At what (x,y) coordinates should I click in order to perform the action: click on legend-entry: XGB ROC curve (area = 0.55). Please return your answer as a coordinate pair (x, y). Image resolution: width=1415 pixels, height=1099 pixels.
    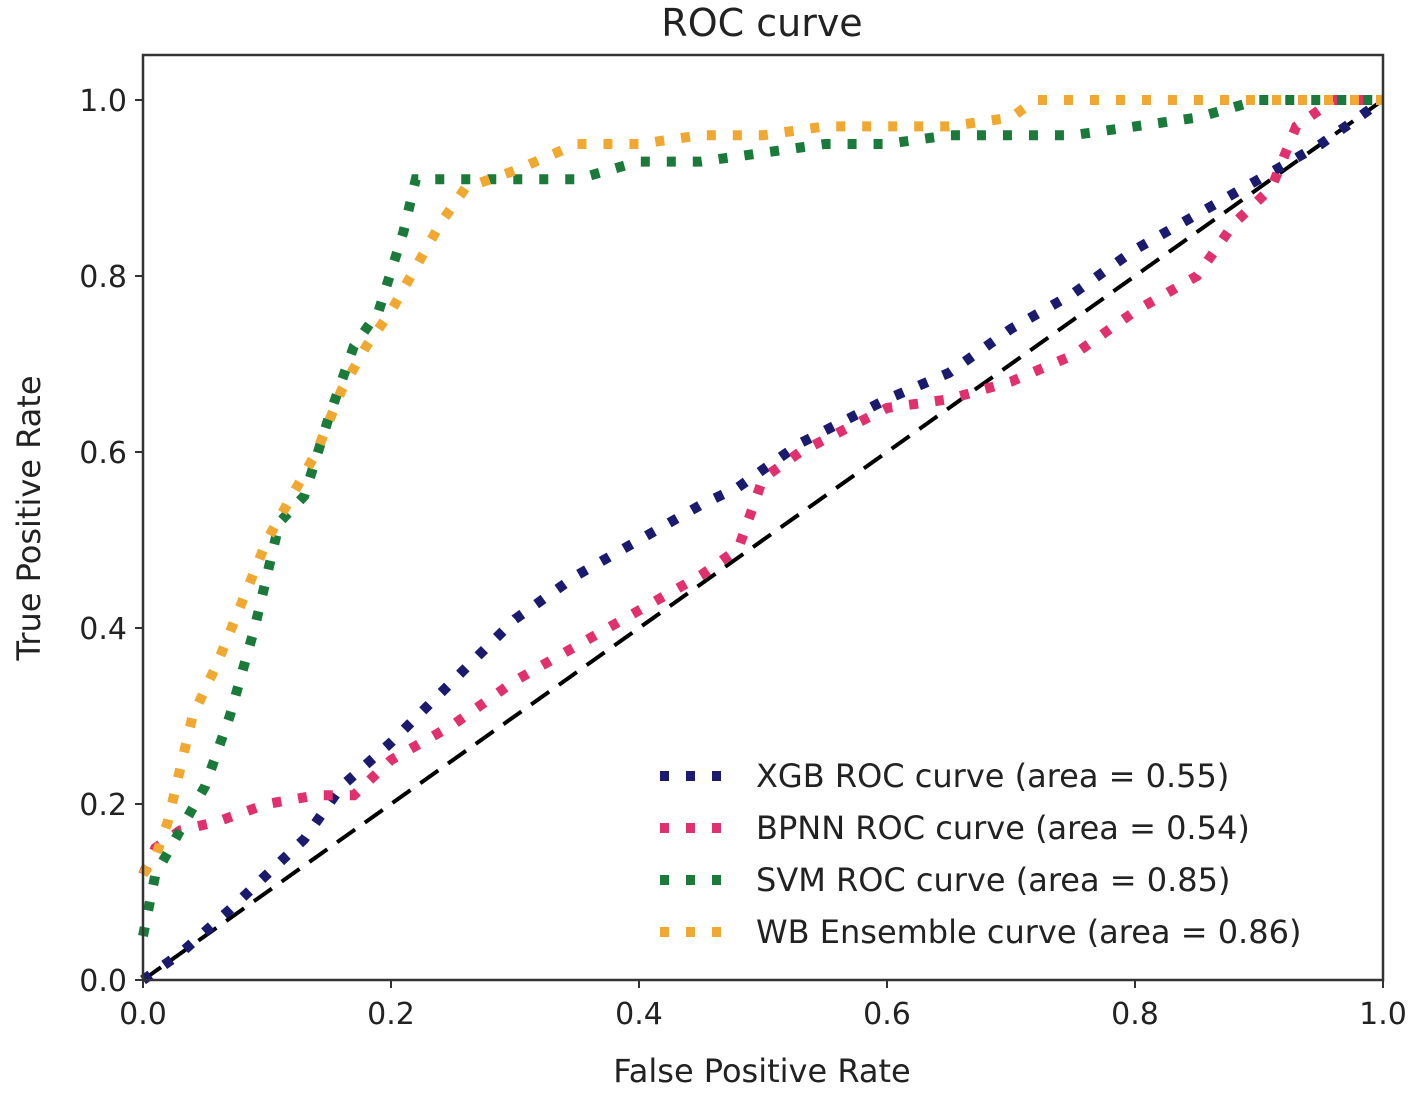
    Looking at the image, I should click on (992, 776).